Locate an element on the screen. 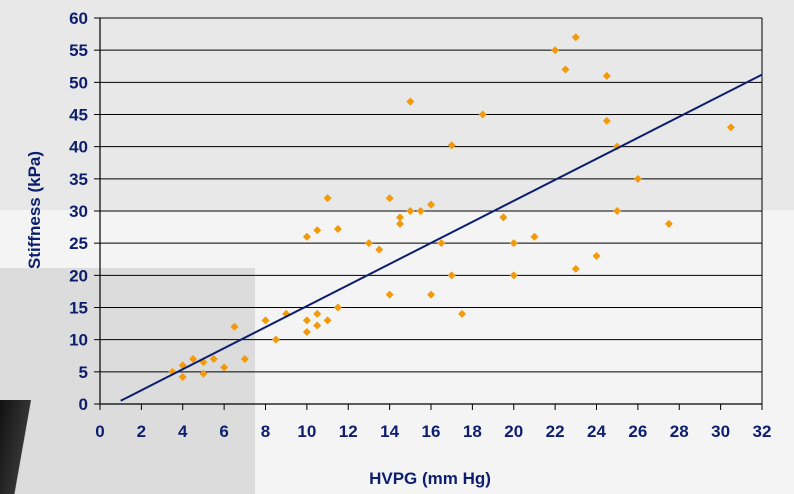  x-tick-label: 20 is located at coordinates (513, 431).